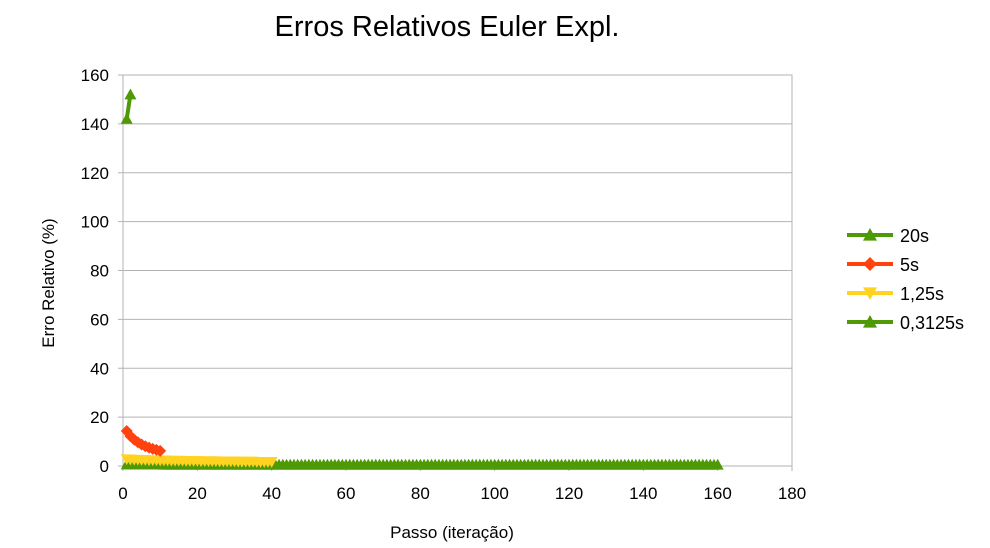  What do you see at coordinates (909, 265) in the screenshot?
I see `legend-label: 5s` at bounding box center [909, 265].